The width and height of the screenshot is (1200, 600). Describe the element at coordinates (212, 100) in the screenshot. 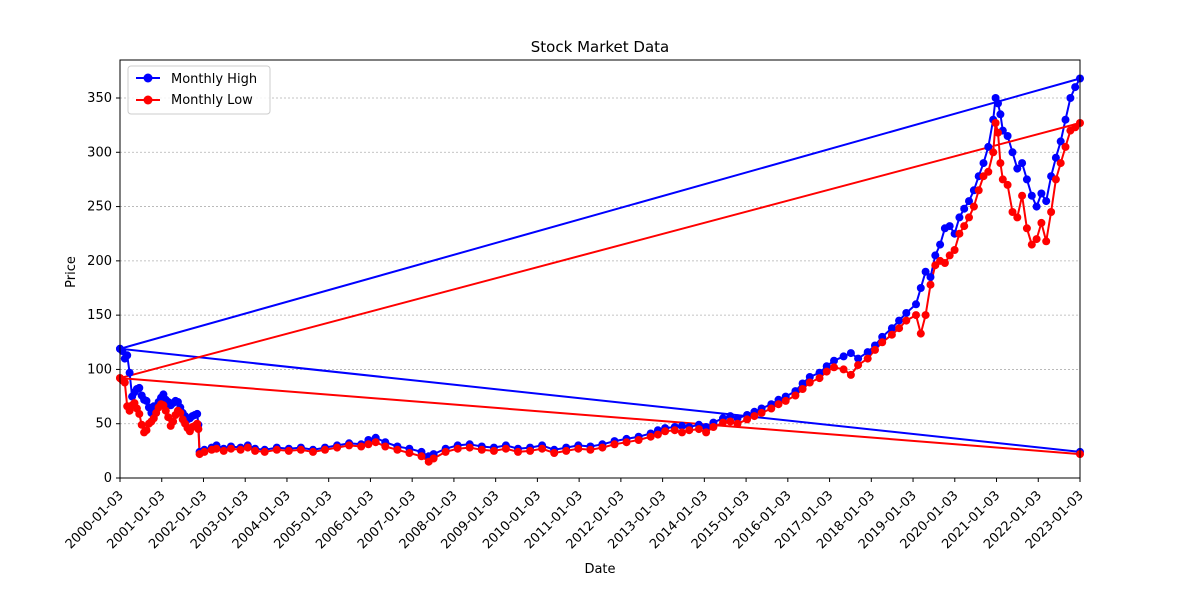

I see `legend-label-low: Monthly Low` at that location.